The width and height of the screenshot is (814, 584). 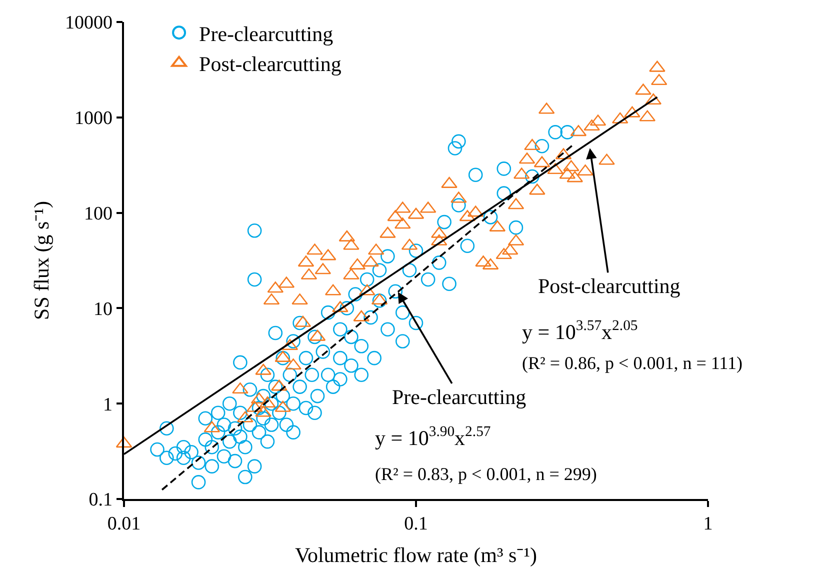 I want to click on annotation: y = 10$^{3.57}$x$^{2.05}$, so click(x=580, y=331).